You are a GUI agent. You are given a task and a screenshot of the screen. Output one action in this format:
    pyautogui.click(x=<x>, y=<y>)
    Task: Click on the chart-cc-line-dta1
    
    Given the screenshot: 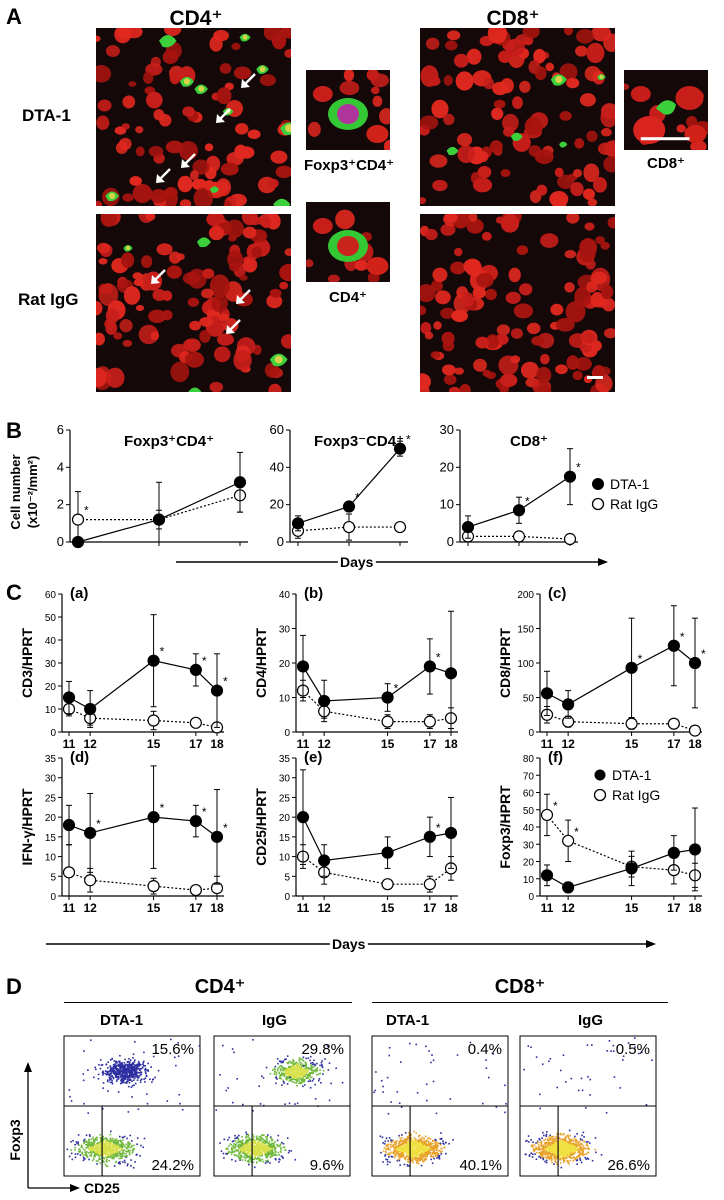 What is the action you would take?
    pyautogui.click(x=621, y=675)
    